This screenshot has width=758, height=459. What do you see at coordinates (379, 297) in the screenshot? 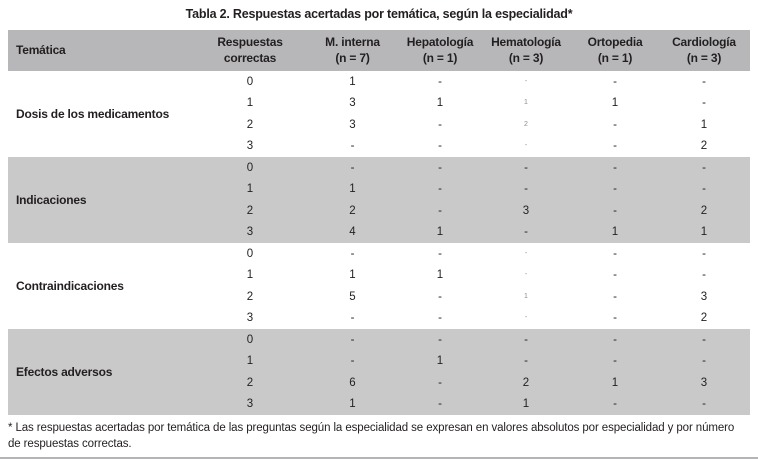
I see `table-row: 2 5 - 1 - 3` at bounding box center [379, 297].